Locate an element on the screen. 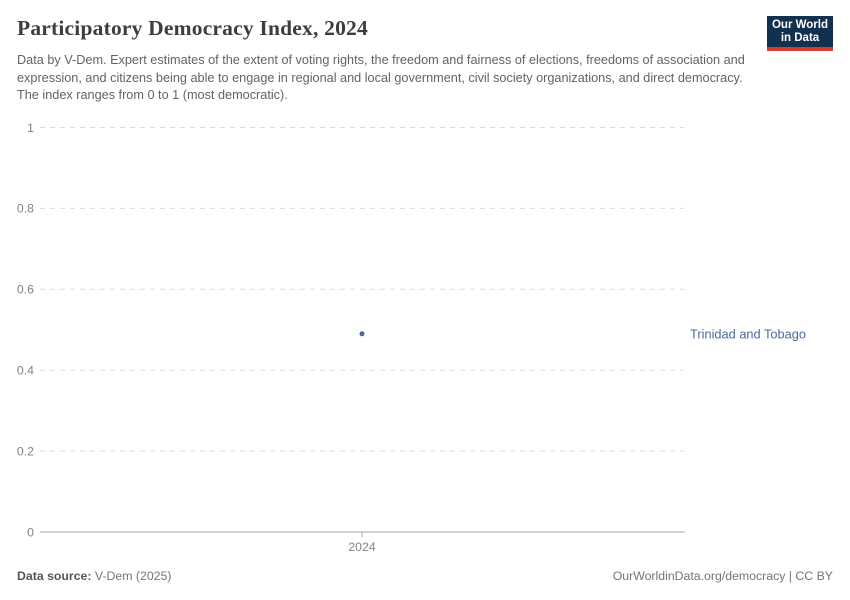  owid-logo: Our World in Data is located at coordinates (800, 33).